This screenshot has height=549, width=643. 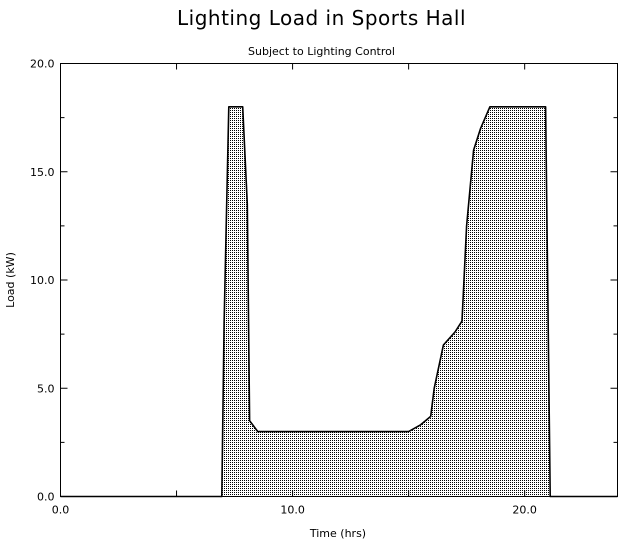 I want to click on x-axis-label: Time (hrs), so click(x=337, y=533).